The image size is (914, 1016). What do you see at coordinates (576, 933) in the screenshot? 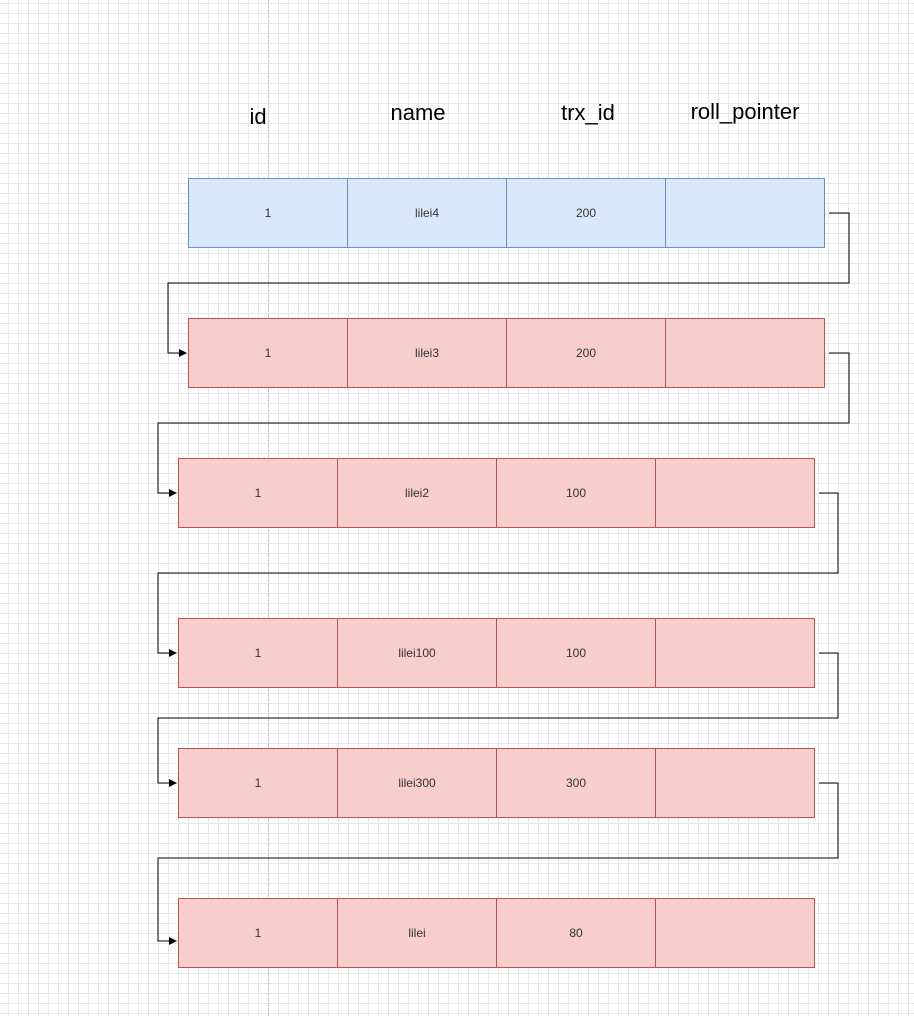
I see `cell-trx-id: 80` at bounding box center [576, 933].